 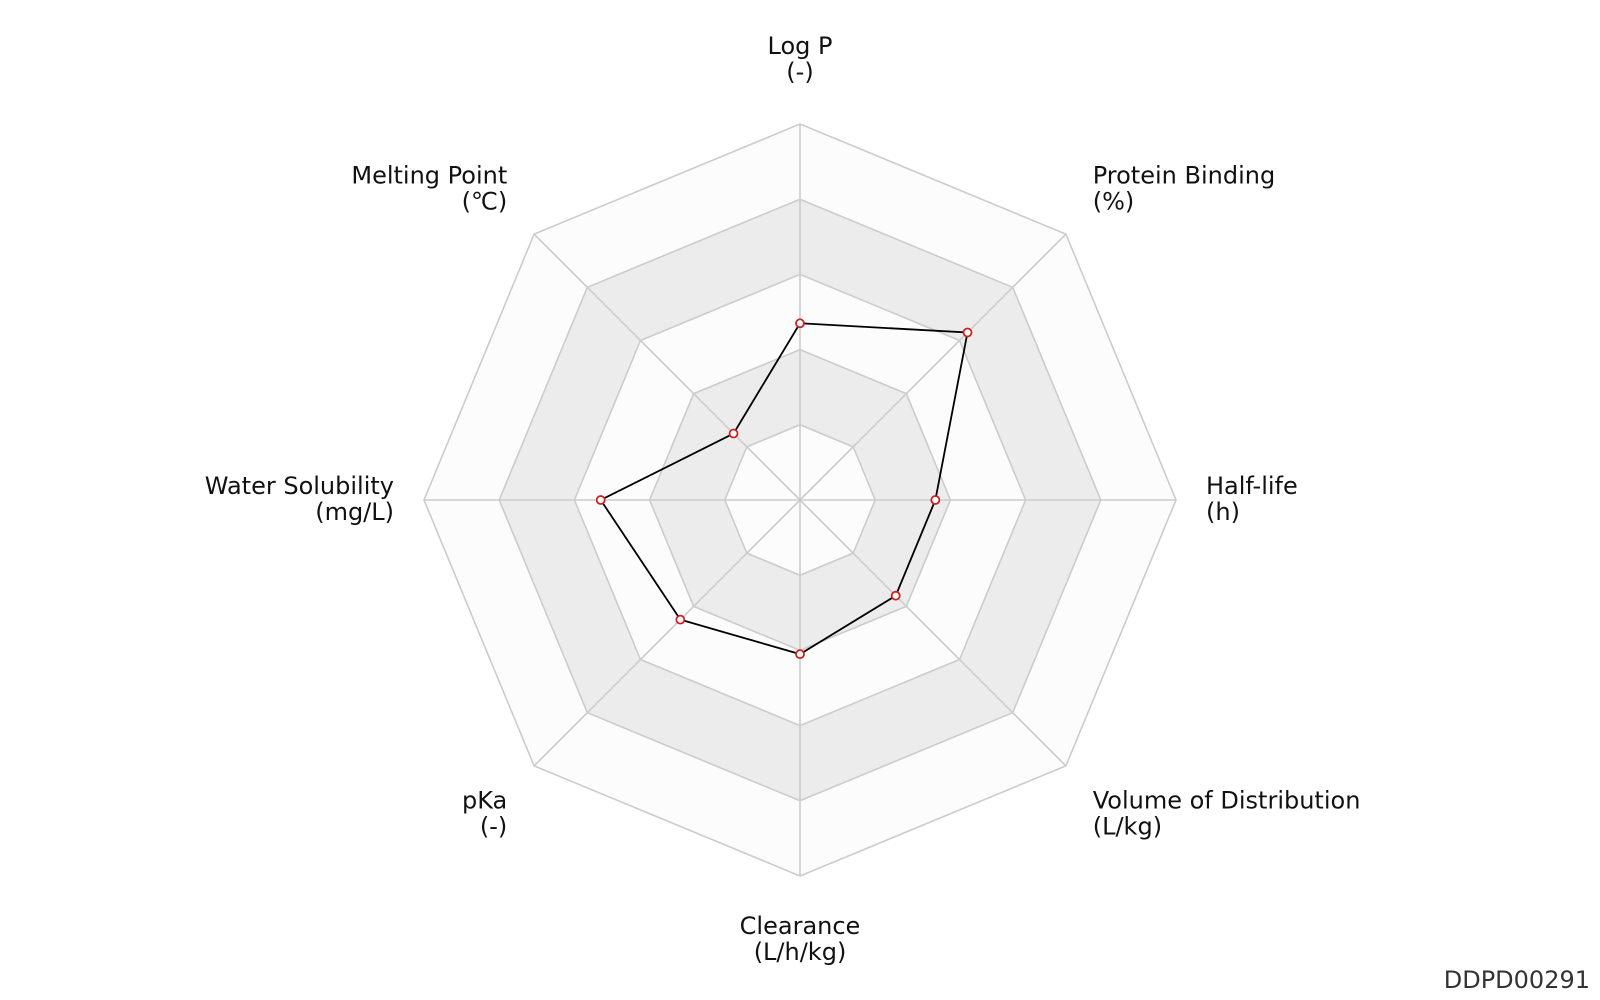 I want to click on axis-name: Water Solubility, so click(x=299, y=486).